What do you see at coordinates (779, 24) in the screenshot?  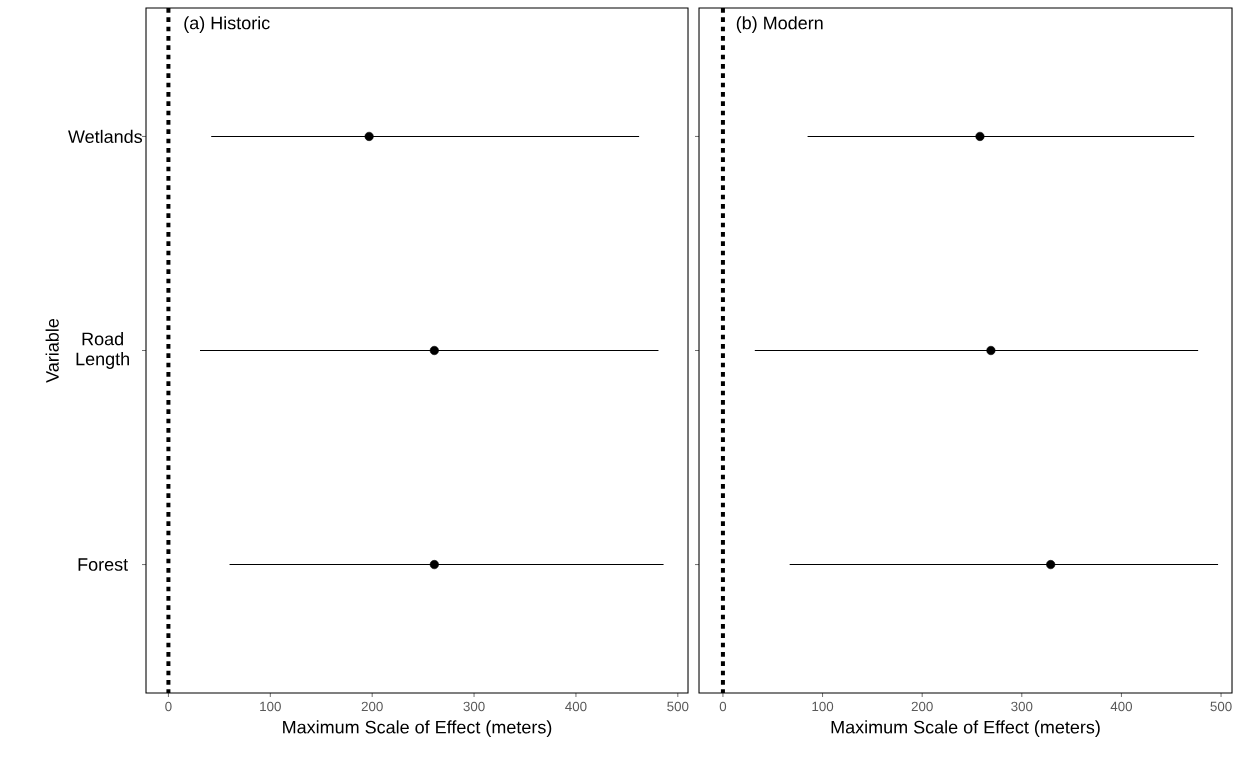 I see `chart-title: (b) Modern` at bounding box center [779, 24].